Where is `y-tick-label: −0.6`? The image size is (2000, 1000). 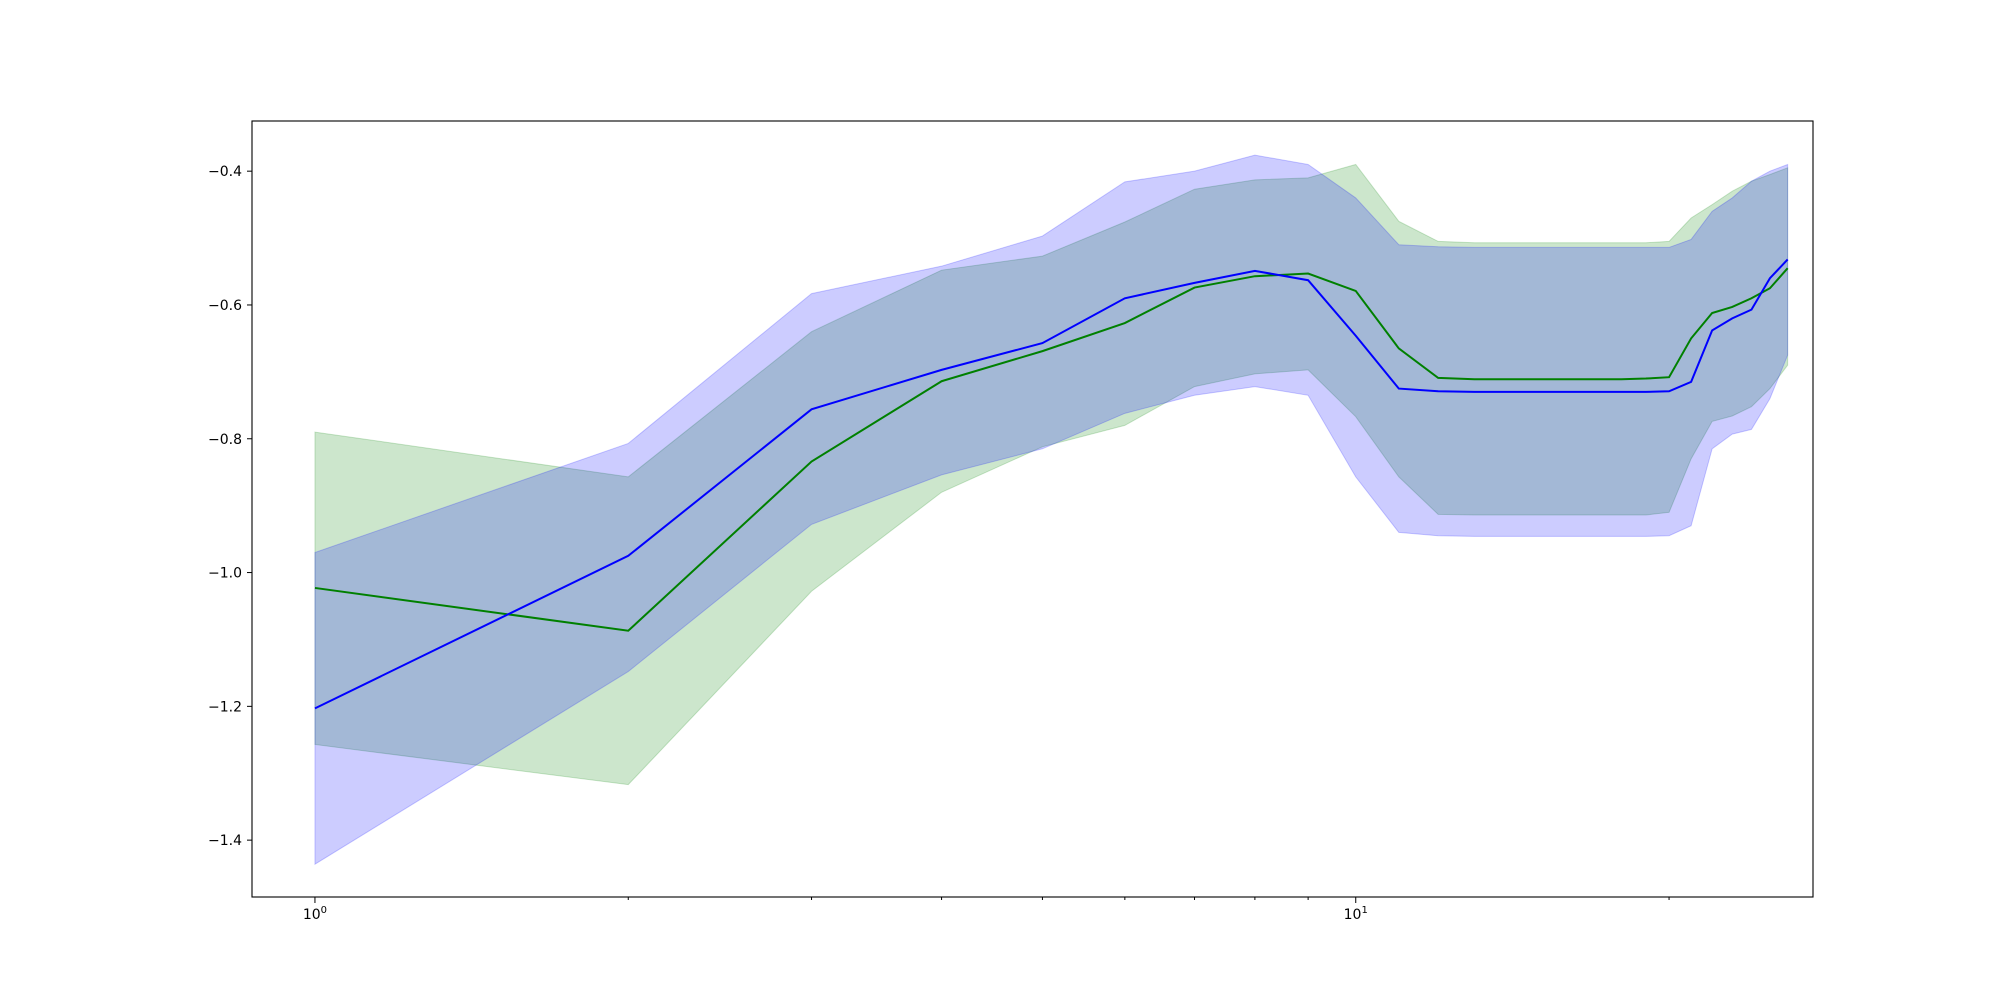
y-tick-label: −0.6 is located at coordinates (225, 306).